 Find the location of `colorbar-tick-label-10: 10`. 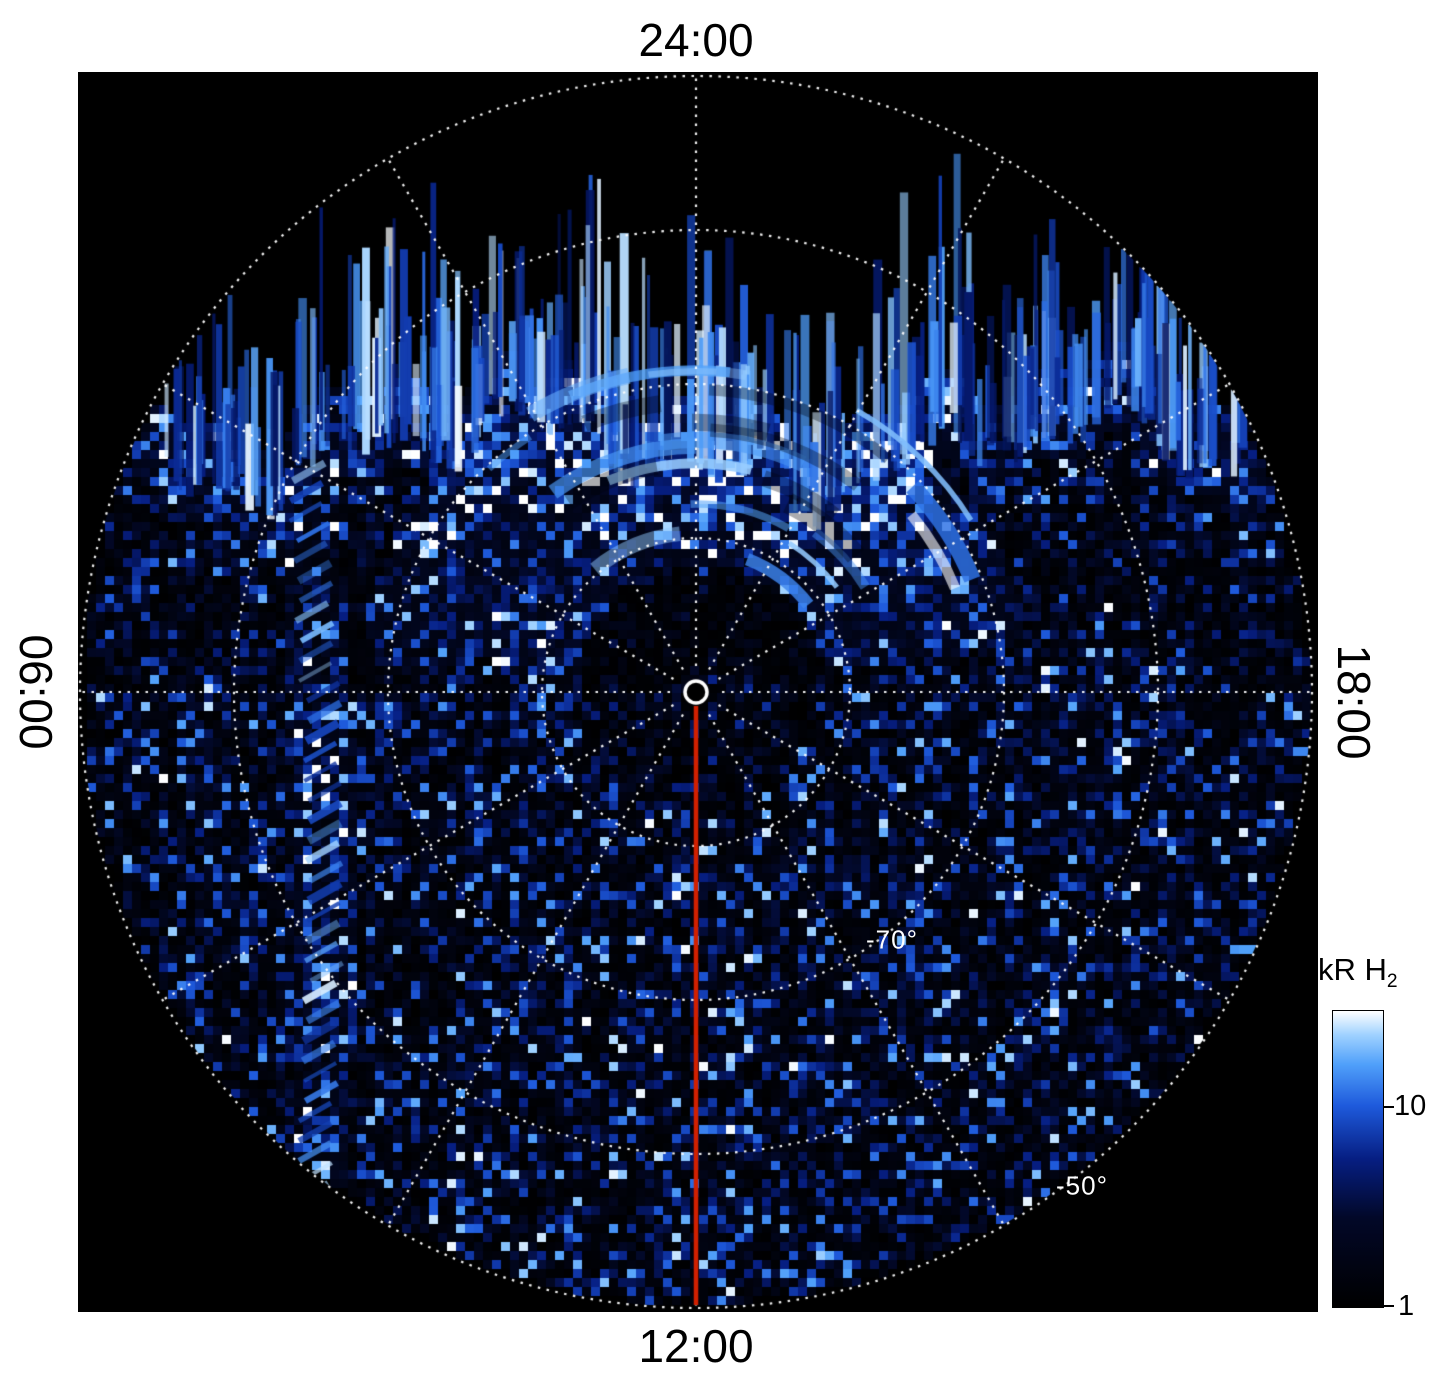

colorbar-tick-label-10: 10 is located at coordinates (1410, 1106).